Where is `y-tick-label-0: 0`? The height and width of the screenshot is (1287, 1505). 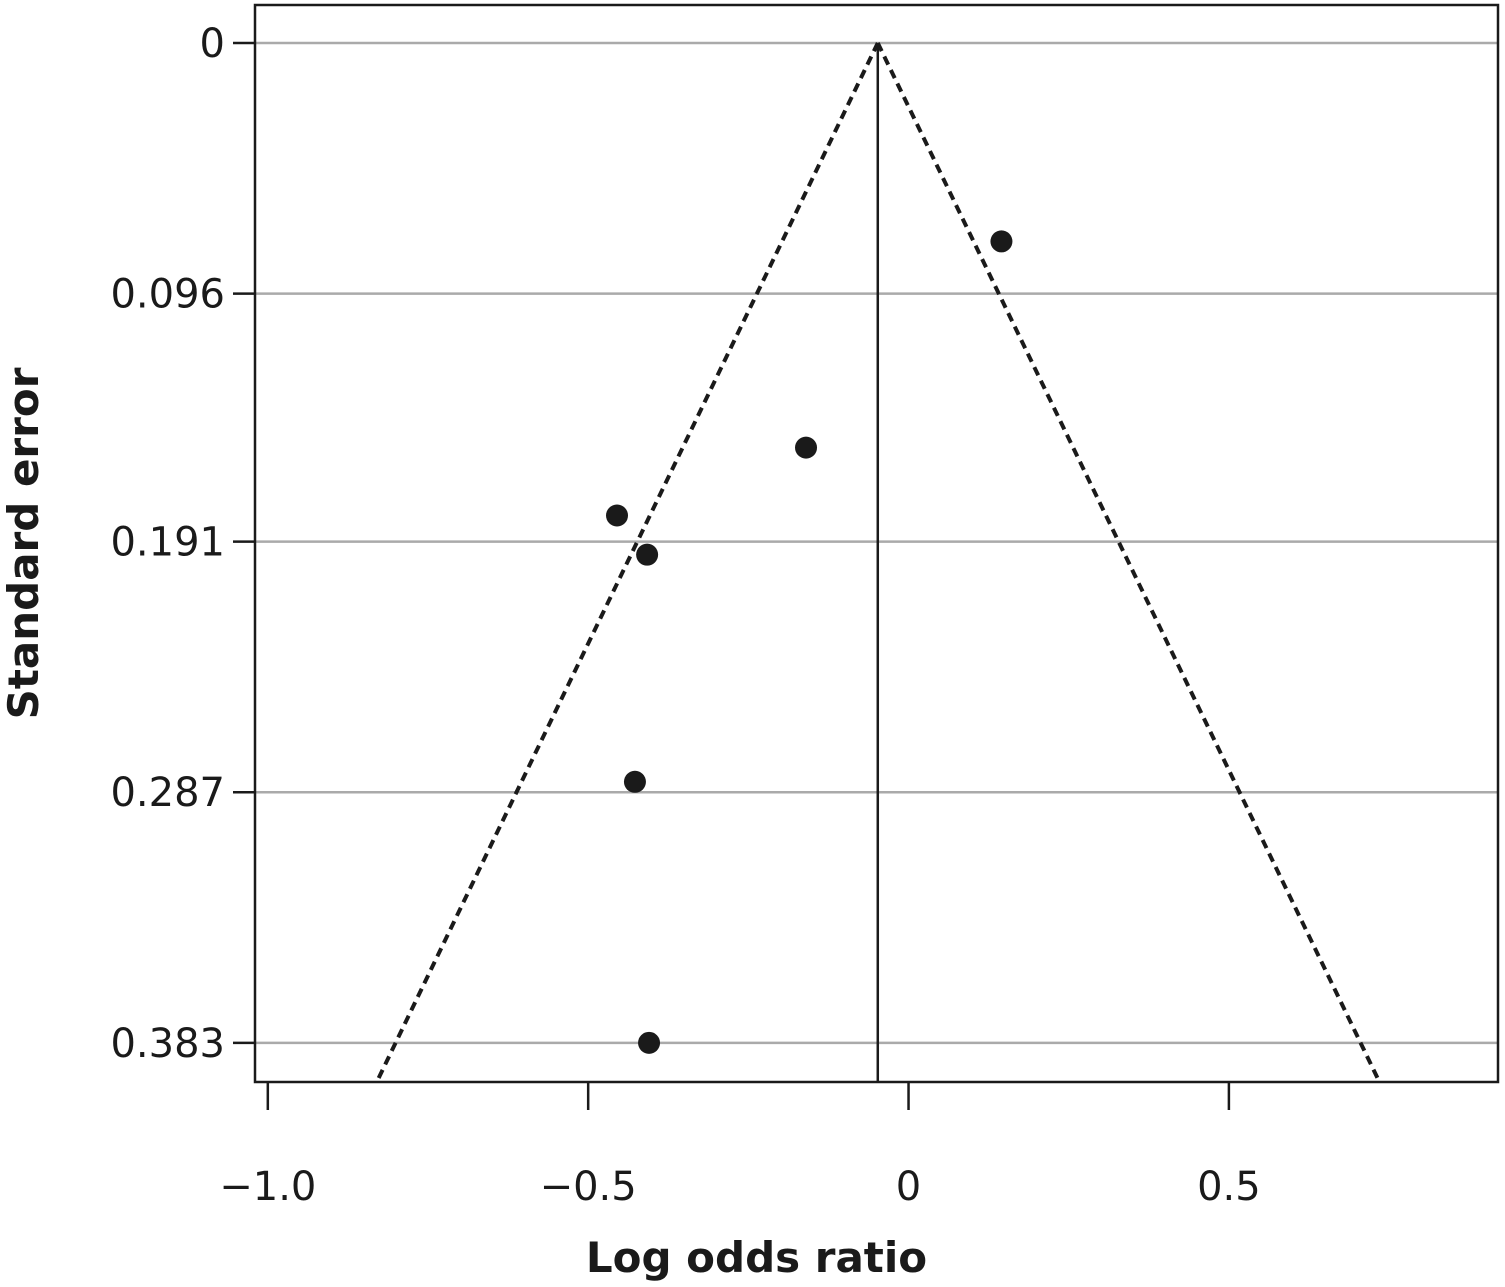 y-tick-label-0: 0 is located at coordinates (212, 44).